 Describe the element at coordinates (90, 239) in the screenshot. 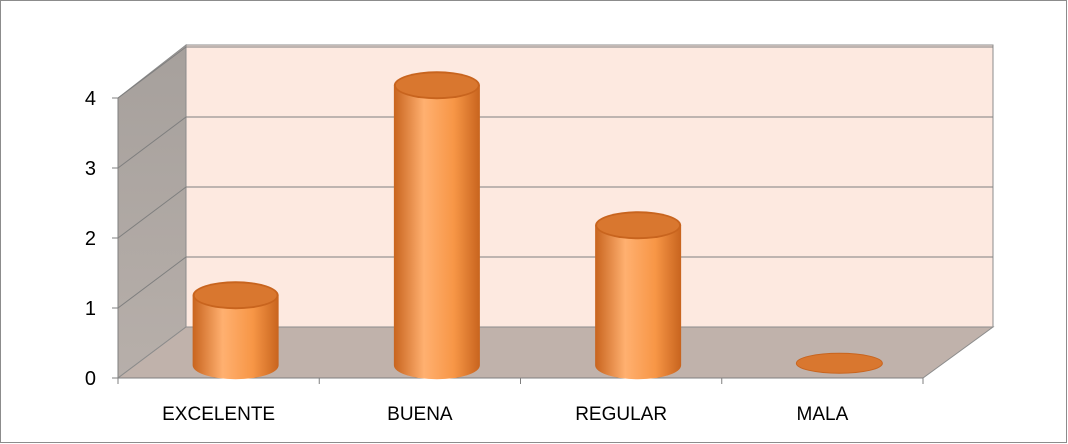

I see `y-tick-label: 2` at that location.